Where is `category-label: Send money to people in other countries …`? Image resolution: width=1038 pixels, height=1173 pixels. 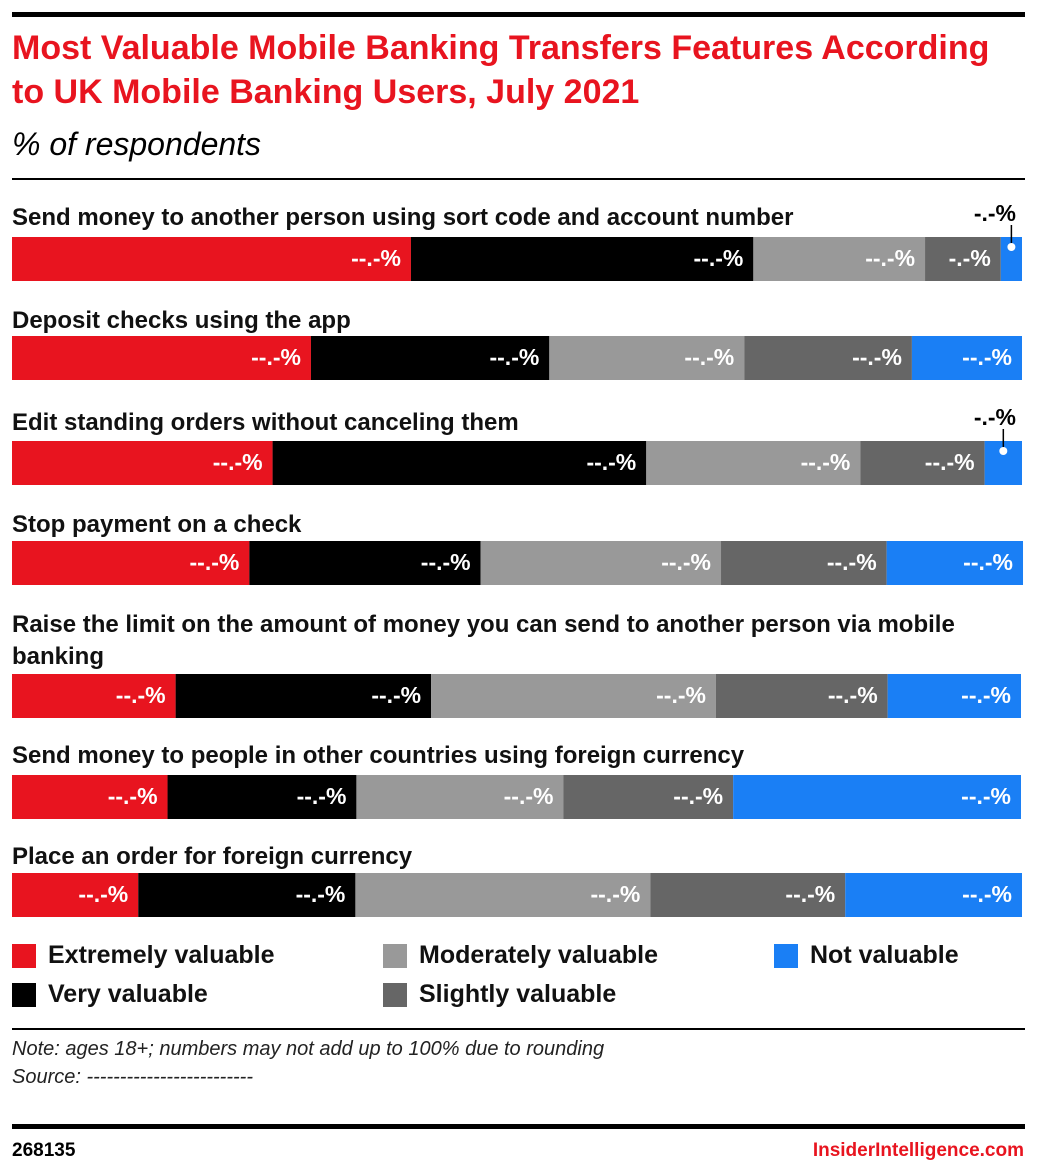 category-label: Send money to people in other countries … is located at coordinates (378, 755).